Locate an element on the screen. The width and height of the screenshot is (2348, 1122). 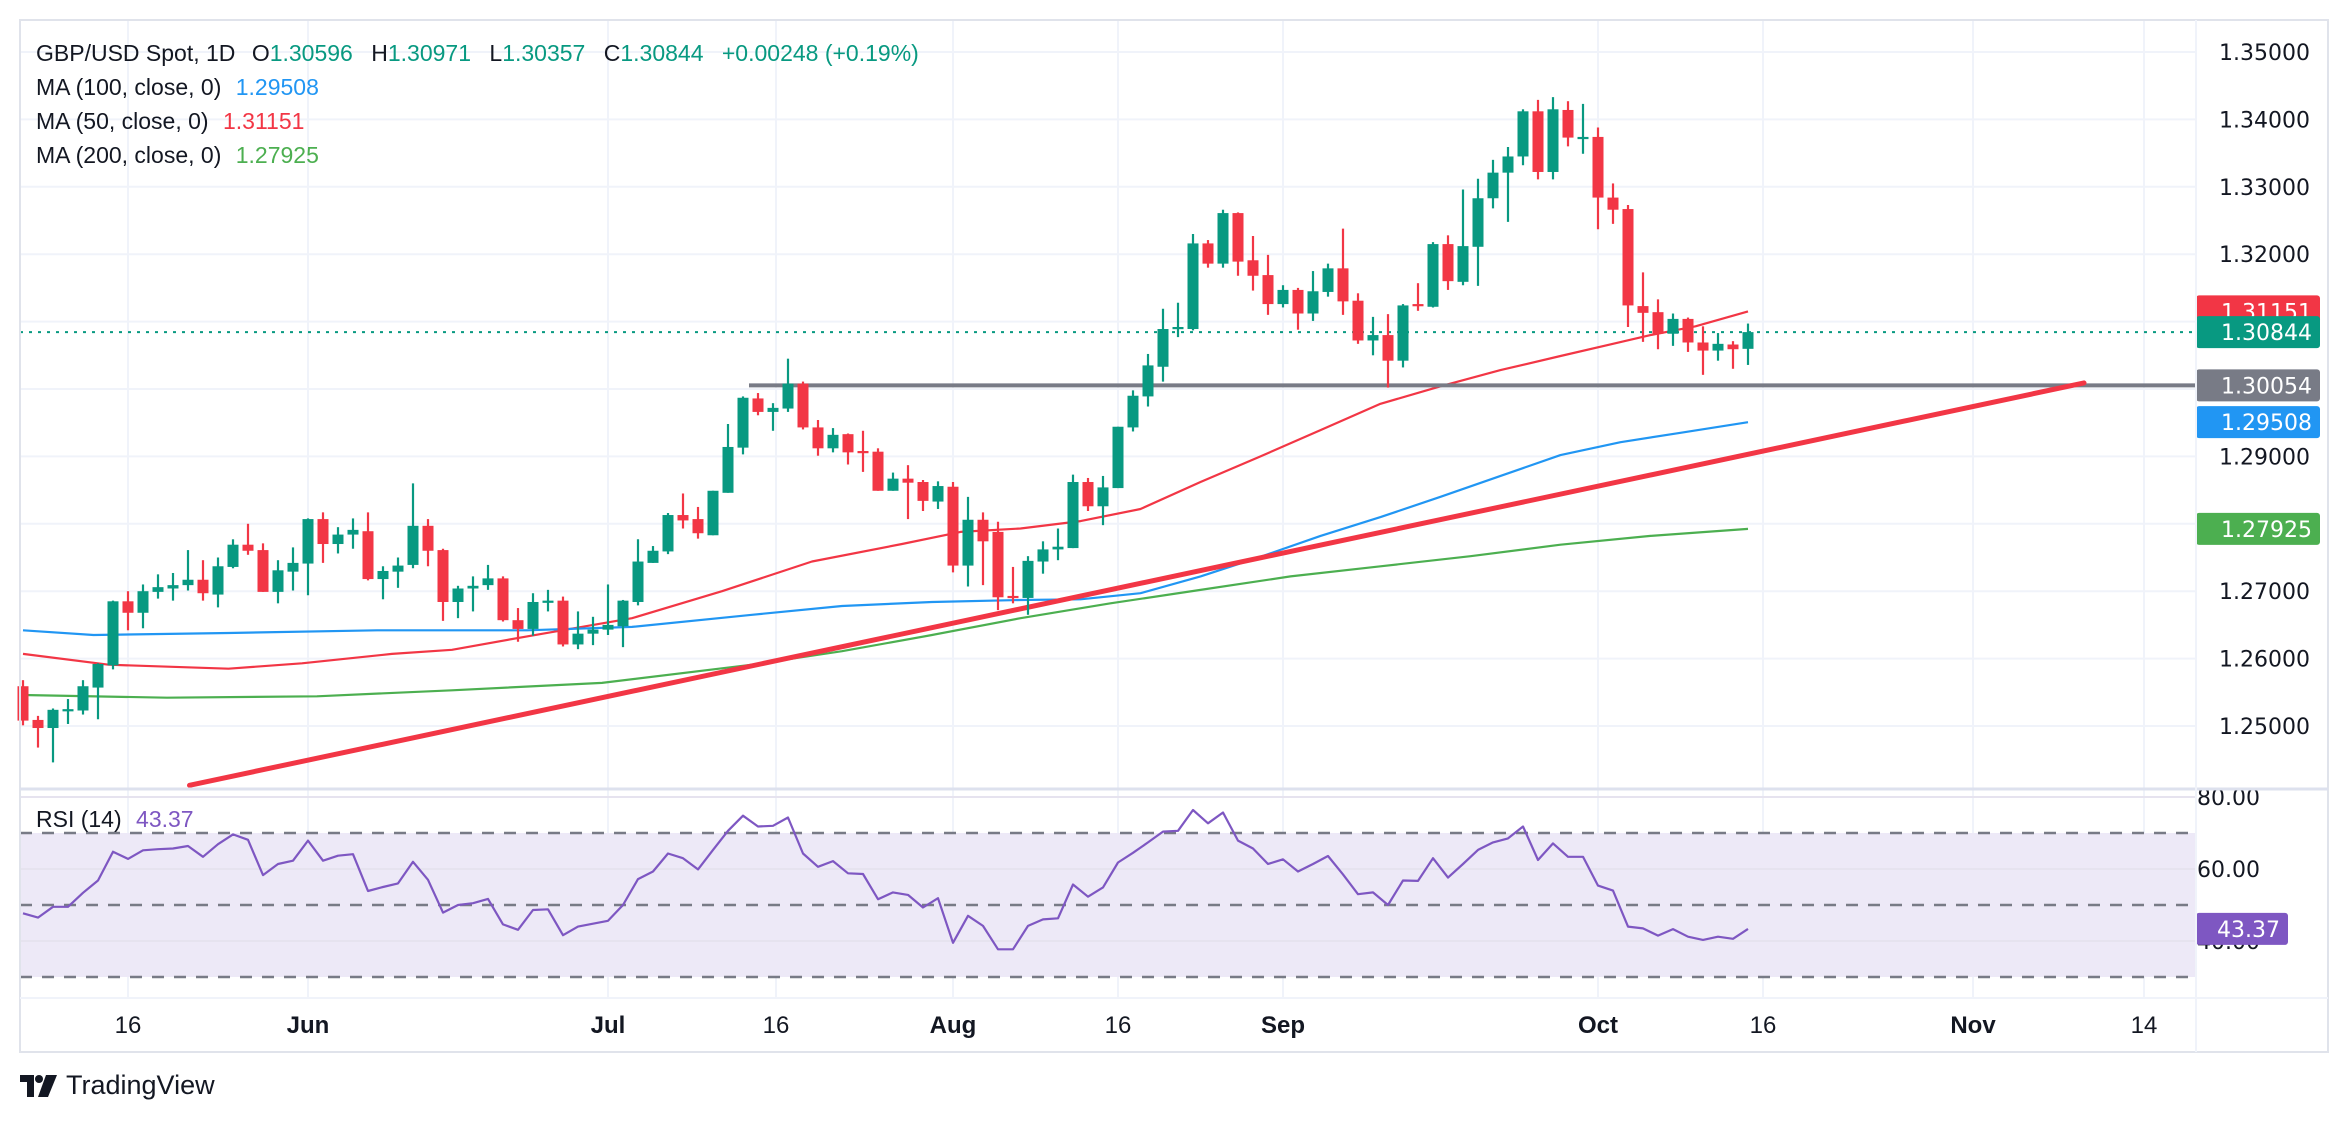
time-tick-label: 16 is located at coordinates (128, 1025).